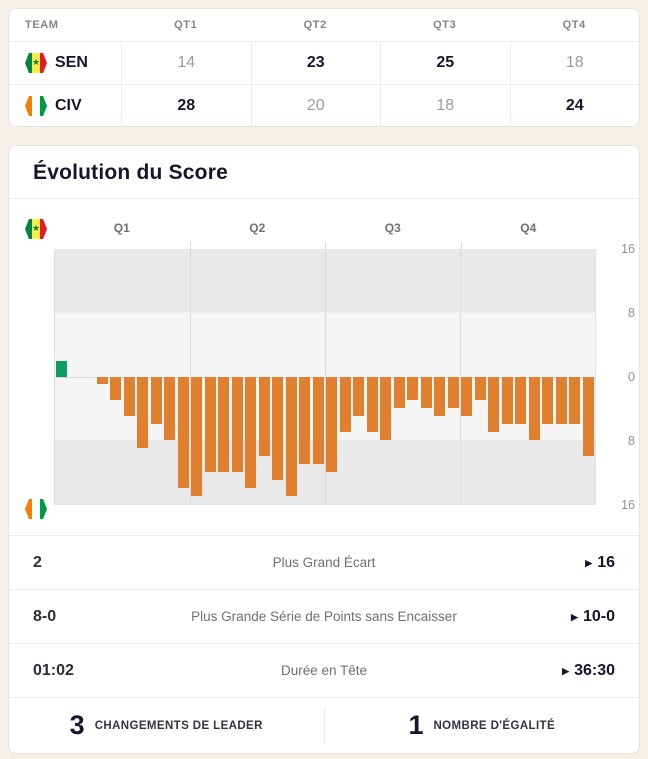 Image resolution: width=648 pixels, height=759 pixels. I want to click on header-team: TEAM, so click(42, 25).